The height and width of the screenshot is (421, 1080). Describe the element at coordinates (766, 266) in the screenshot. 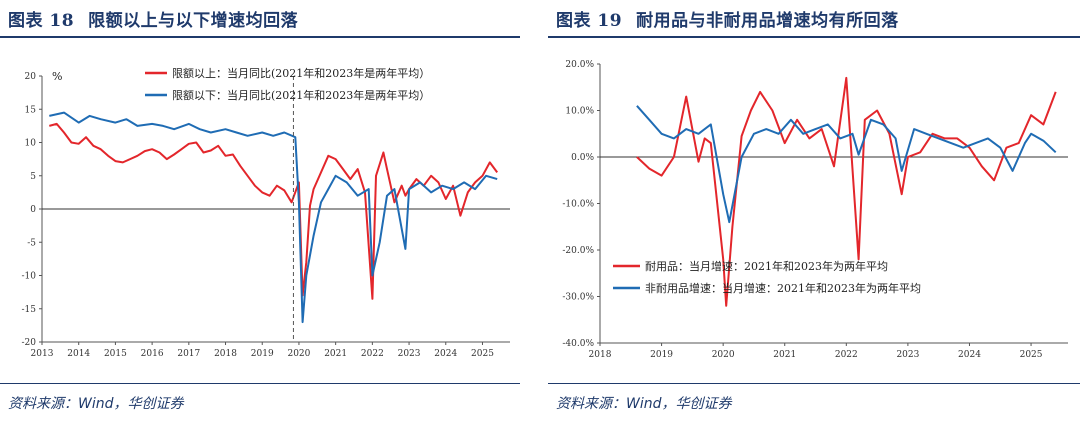

I see `legend-label-1: 耐用品：当月增速：2021年和2023年为两年平均` at that location.